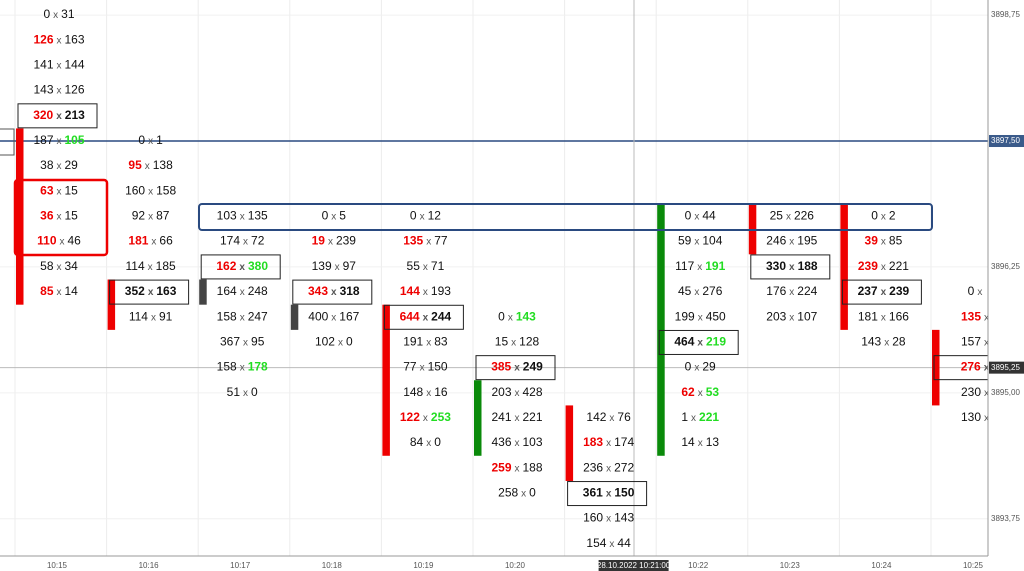  I want to click on x-tick-label: 10:17, so click(240, 565).